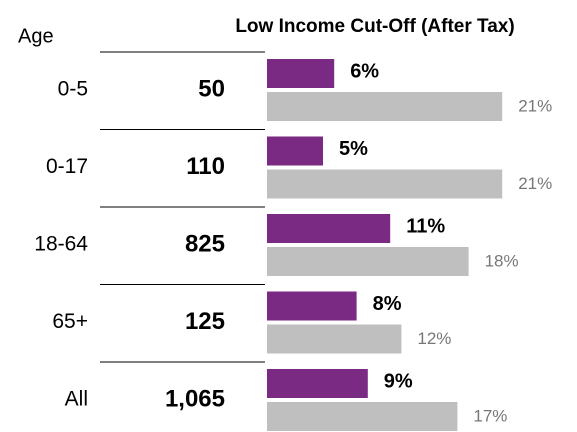  Describe the element at coordinates (205, 243) in the screenshot. I see `count-label: 825` at that location.